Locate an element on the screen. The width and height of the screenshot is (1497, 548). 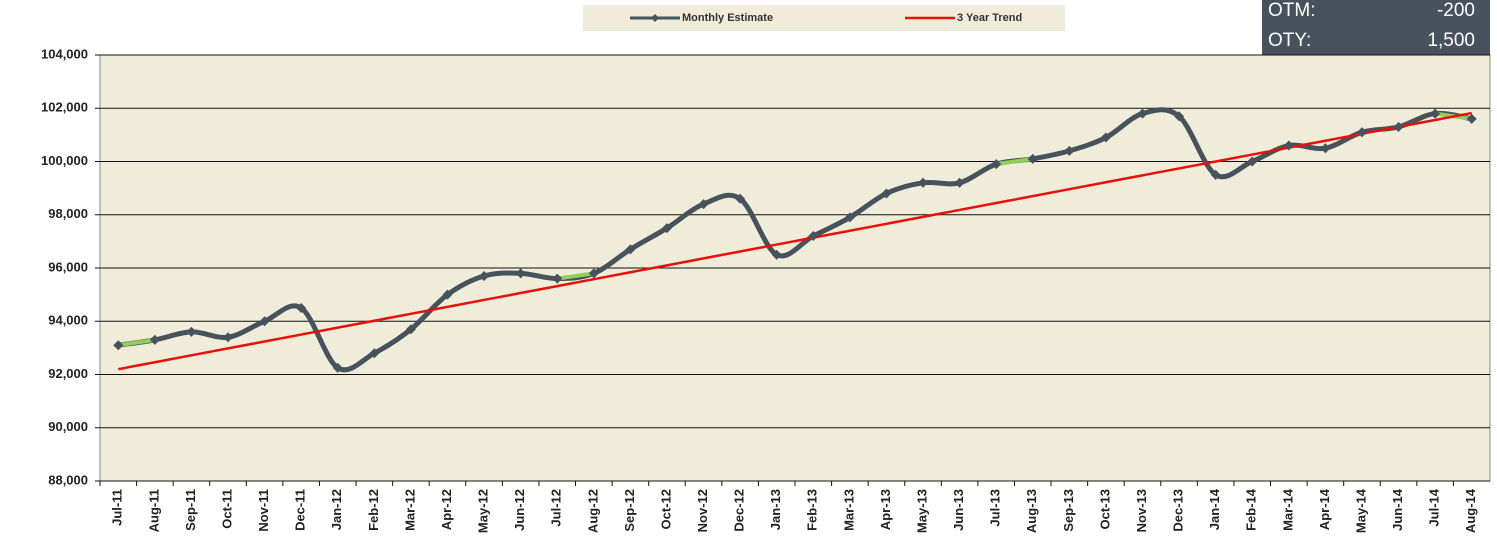
x-tick-label: Dec-11 is located at coordinates (300, 510).